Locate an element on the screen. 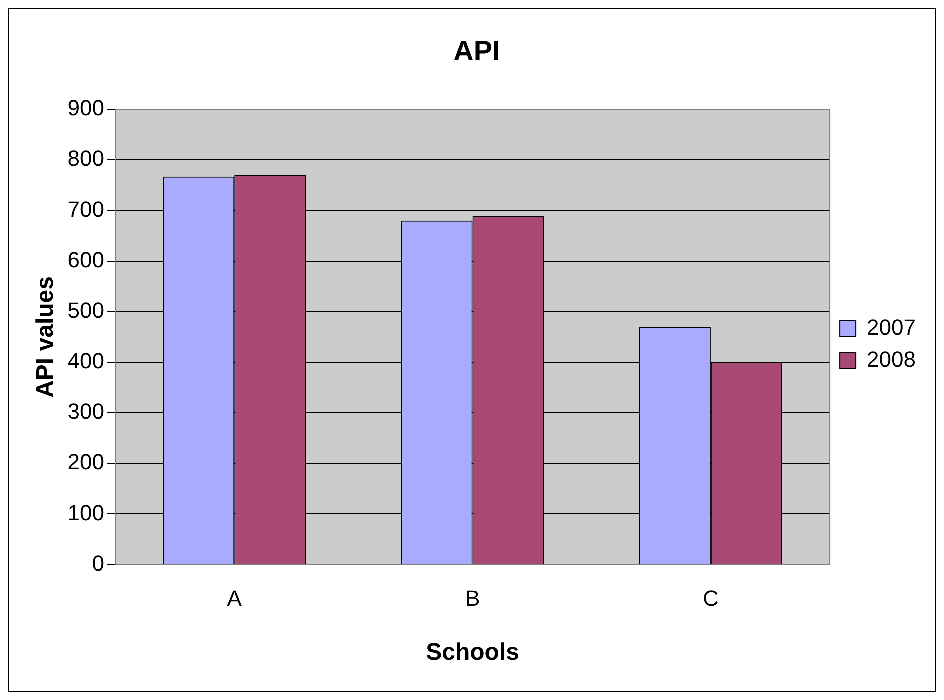  x-tick-label: C is located at coordinates (711, 599).